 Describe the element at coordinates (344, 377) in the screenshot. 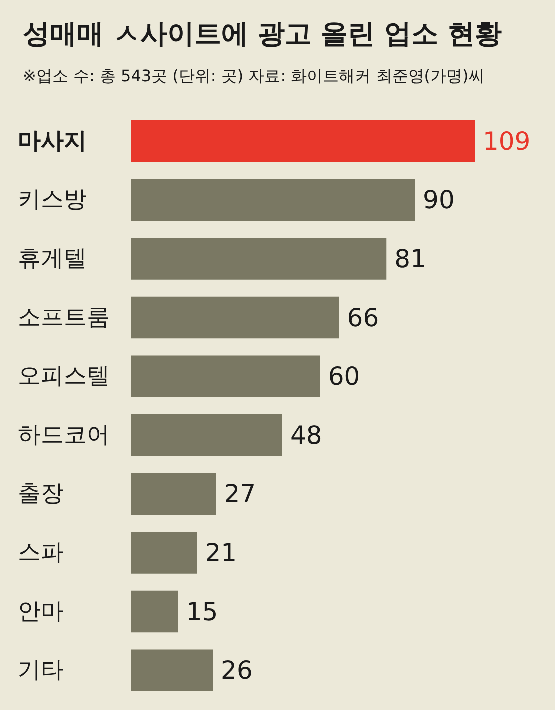

I see `data-label: 60` at that location.